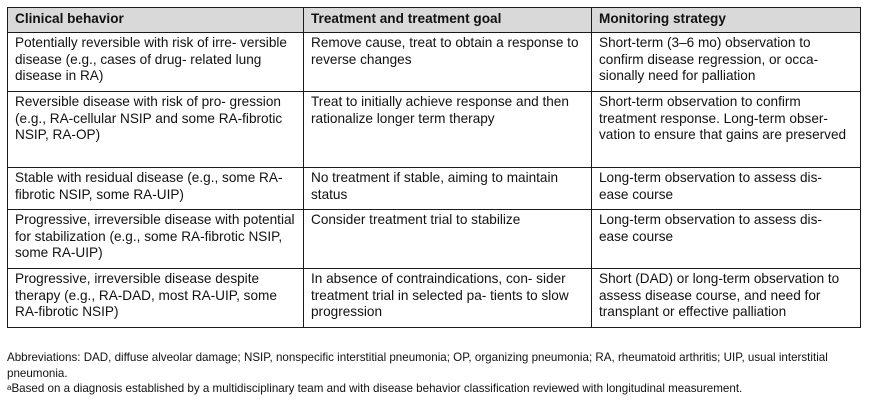 Image resolution: width=871 pixels, height=415 pixels. Describe the element at coordinates (9, 387) in the screenshot. I see `footnote-marker: a` at that location.